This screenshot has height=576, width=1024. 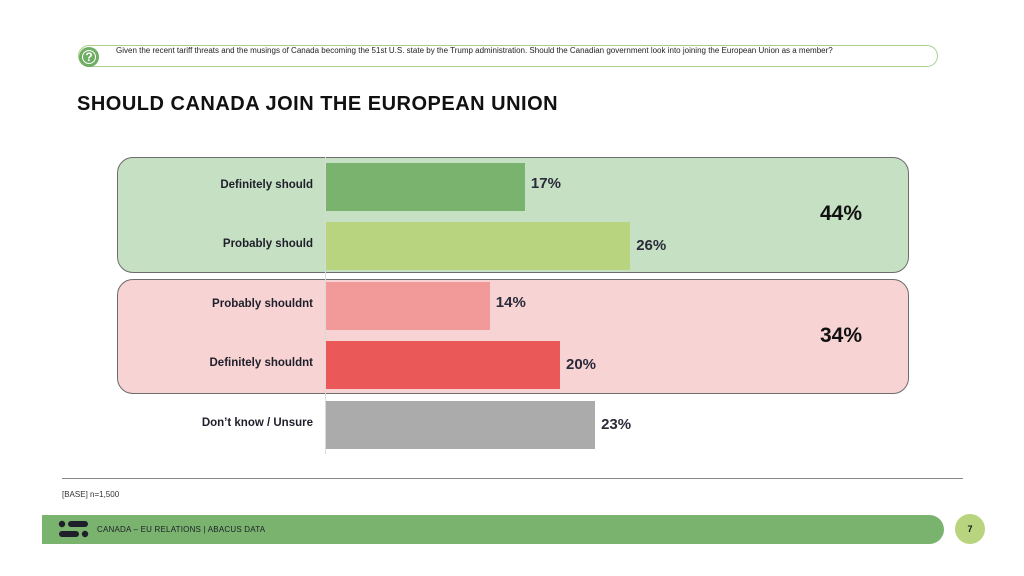 What do you see at coordinates (493, 529) in the screenshot?
I see `footer-bar` at bounding box center [493, 529].